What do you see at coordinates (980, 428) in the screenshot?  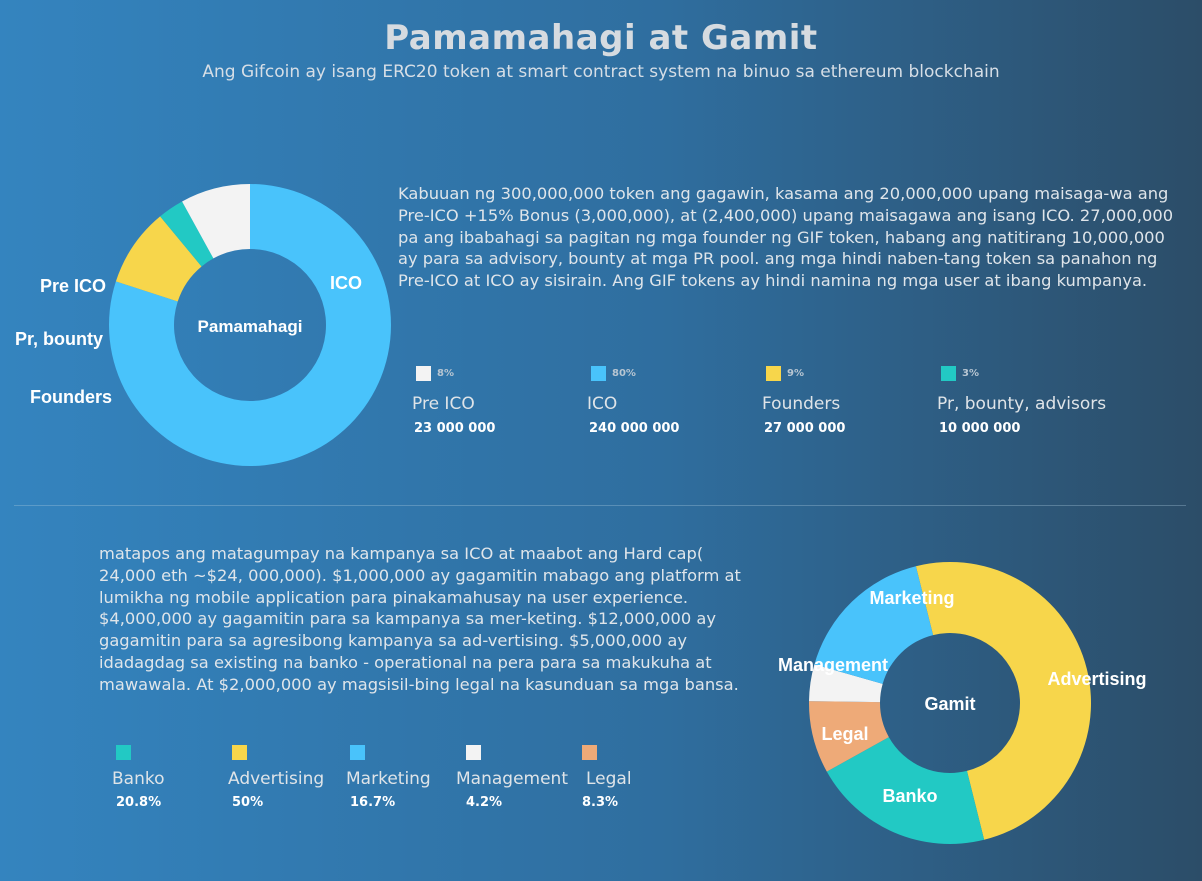 I see `legend-amount: 10 000 000` at bounding box center [980, 428].